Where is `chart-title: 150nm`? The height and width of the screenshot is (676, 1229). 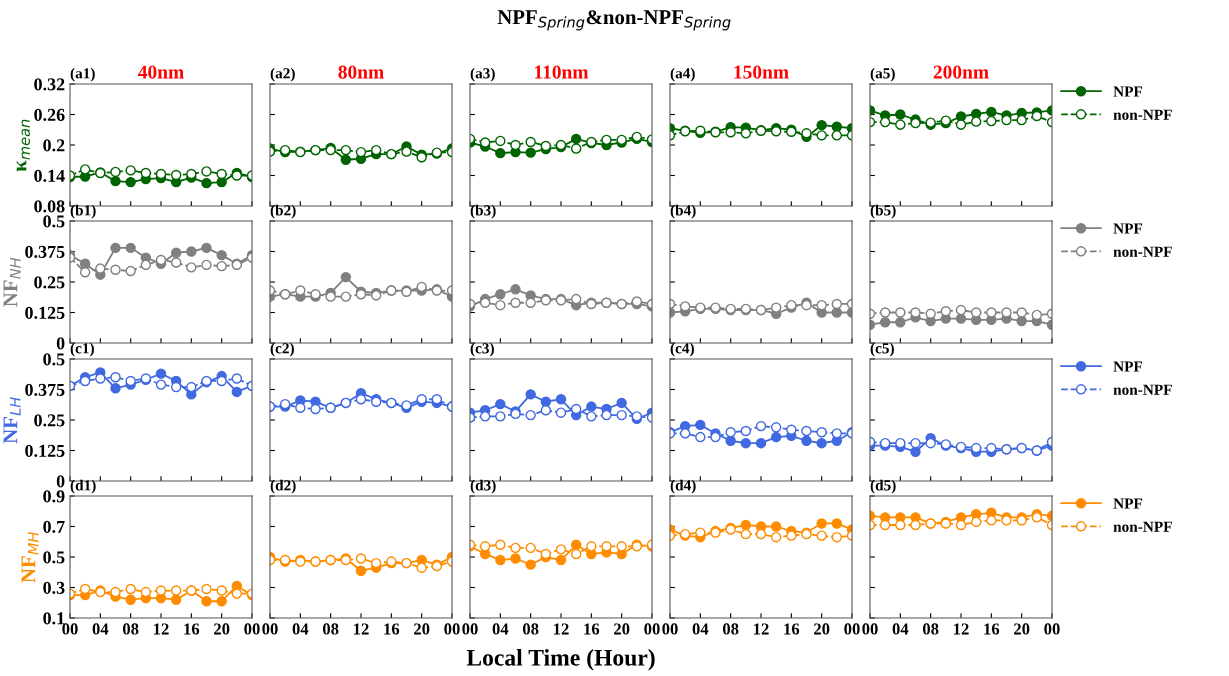 chart-title: 150nm is located at coordinates (761, 72).